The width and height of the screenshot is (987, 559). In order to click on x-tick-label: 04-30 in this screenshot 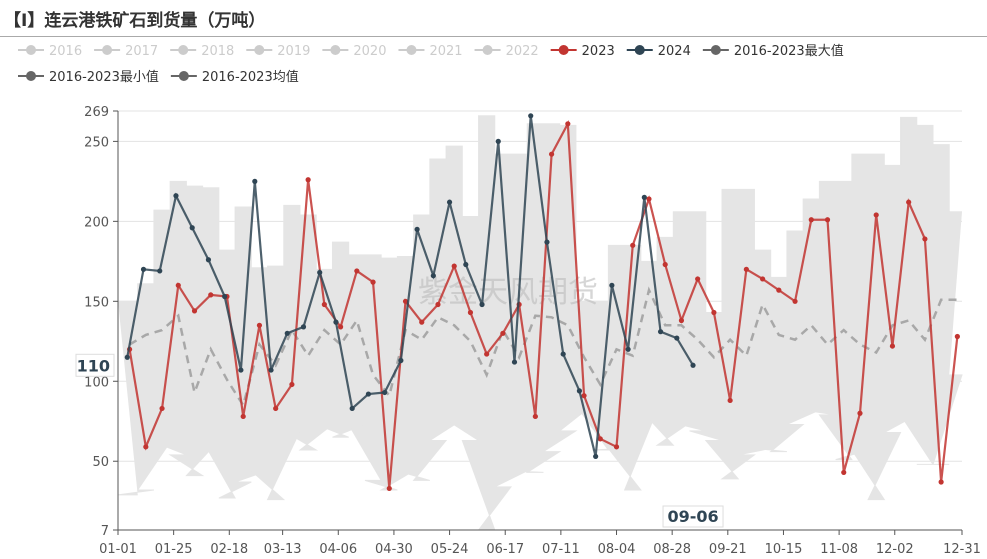, I will do `click(394, 549)`.